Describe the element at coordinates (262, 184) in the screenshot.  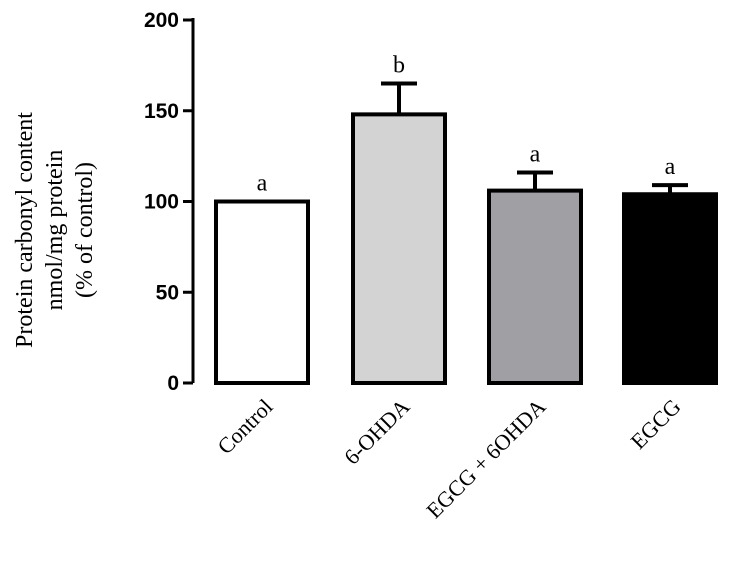
I see `significance-label-0: a` at that location.